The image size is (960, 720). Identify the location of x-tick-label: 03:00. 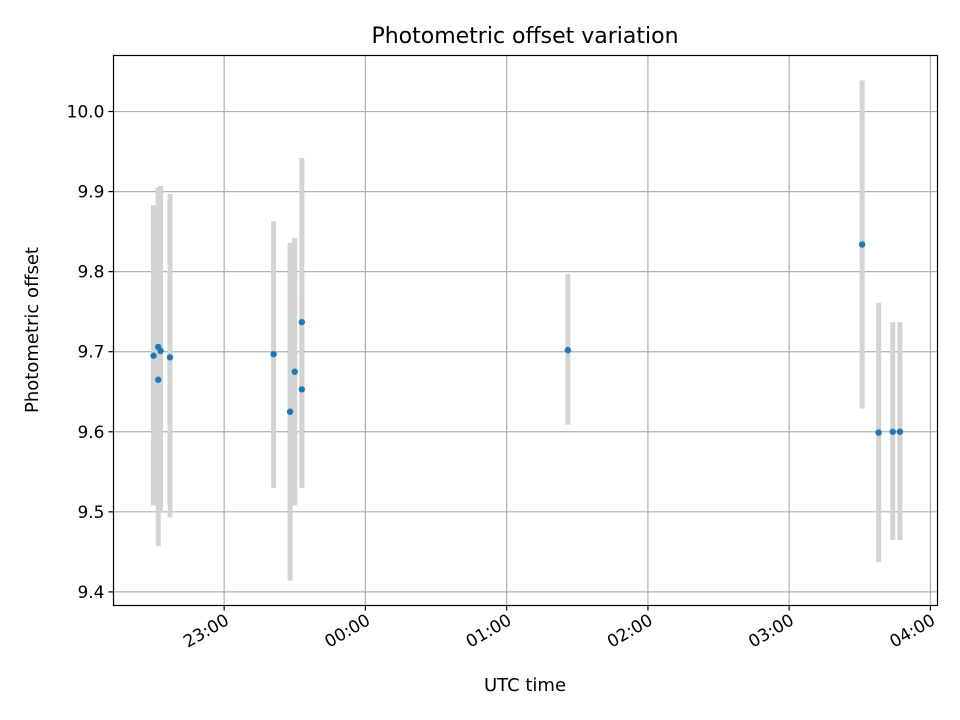
(771, 632).